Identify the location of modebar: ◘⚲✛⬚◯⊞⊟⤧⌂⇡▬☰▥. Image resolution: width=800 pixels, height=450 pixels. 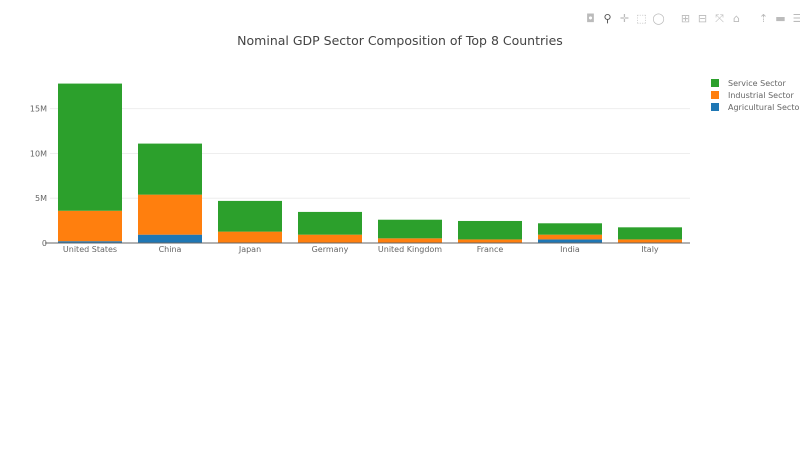
(692, 18).